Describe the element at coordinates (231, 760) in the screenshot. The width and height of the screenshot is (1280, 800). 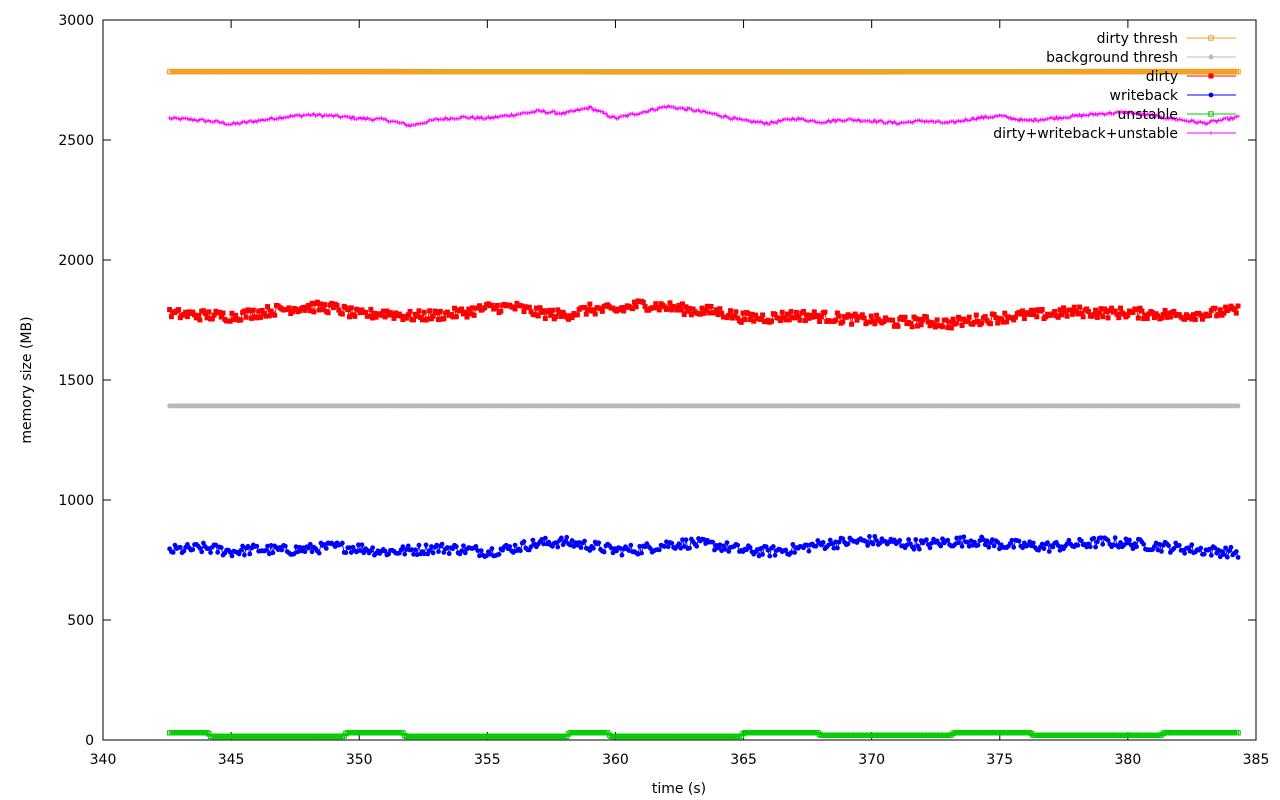
I see `x-tick-label: 345` at that location.